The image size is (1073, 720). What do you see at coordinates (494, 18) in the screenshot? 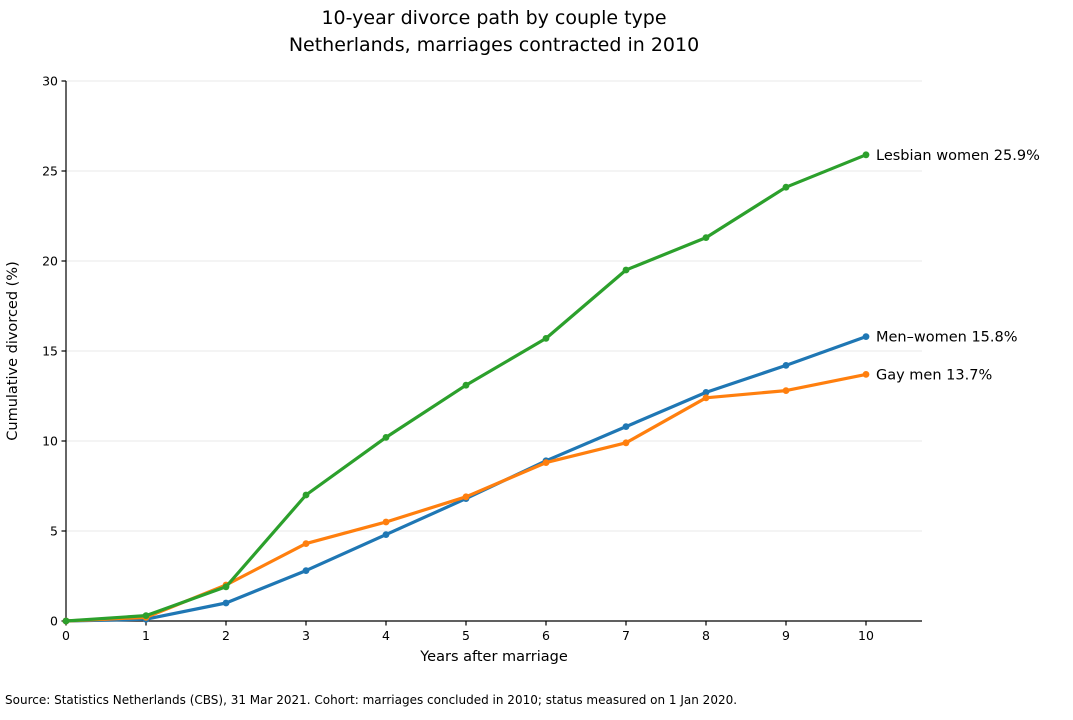
I see `chart-title-line1: 10-year divorce path by couple type` at bounding box center [494, 18].